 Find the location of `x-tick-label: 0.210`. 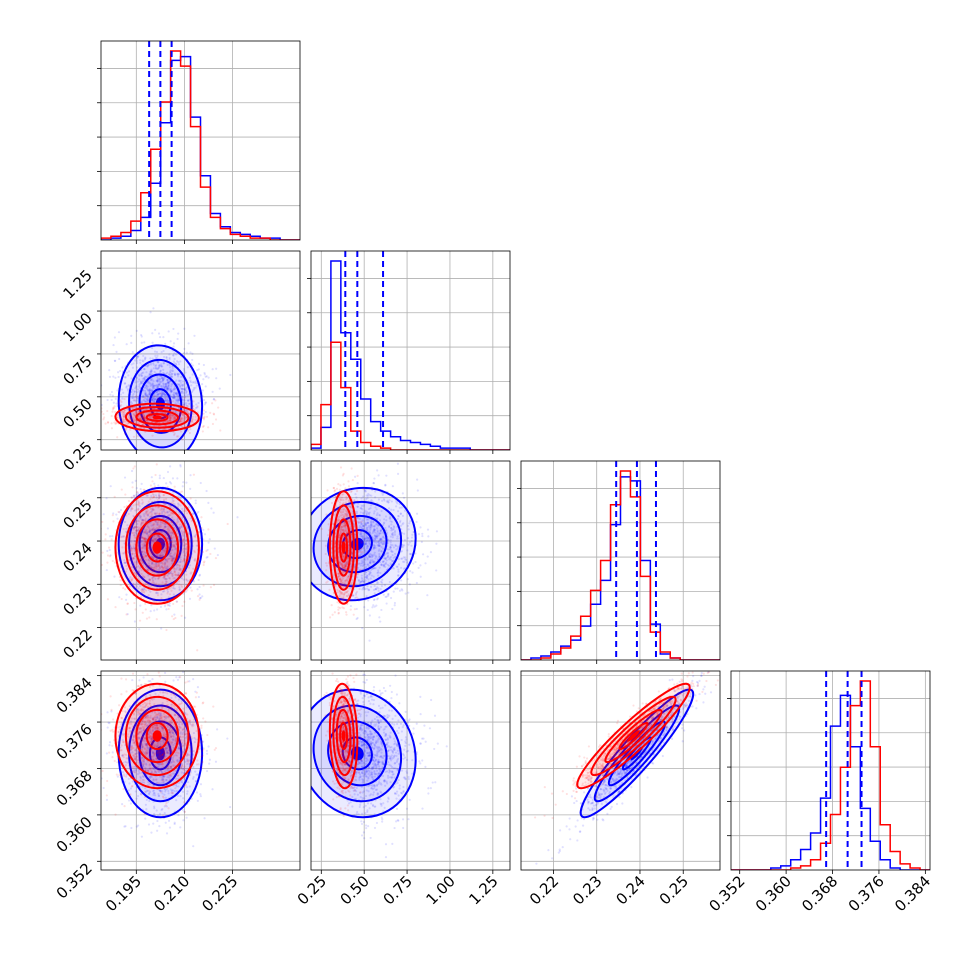

x-tick-label: 0.210 is located at coordinates (171, 893).